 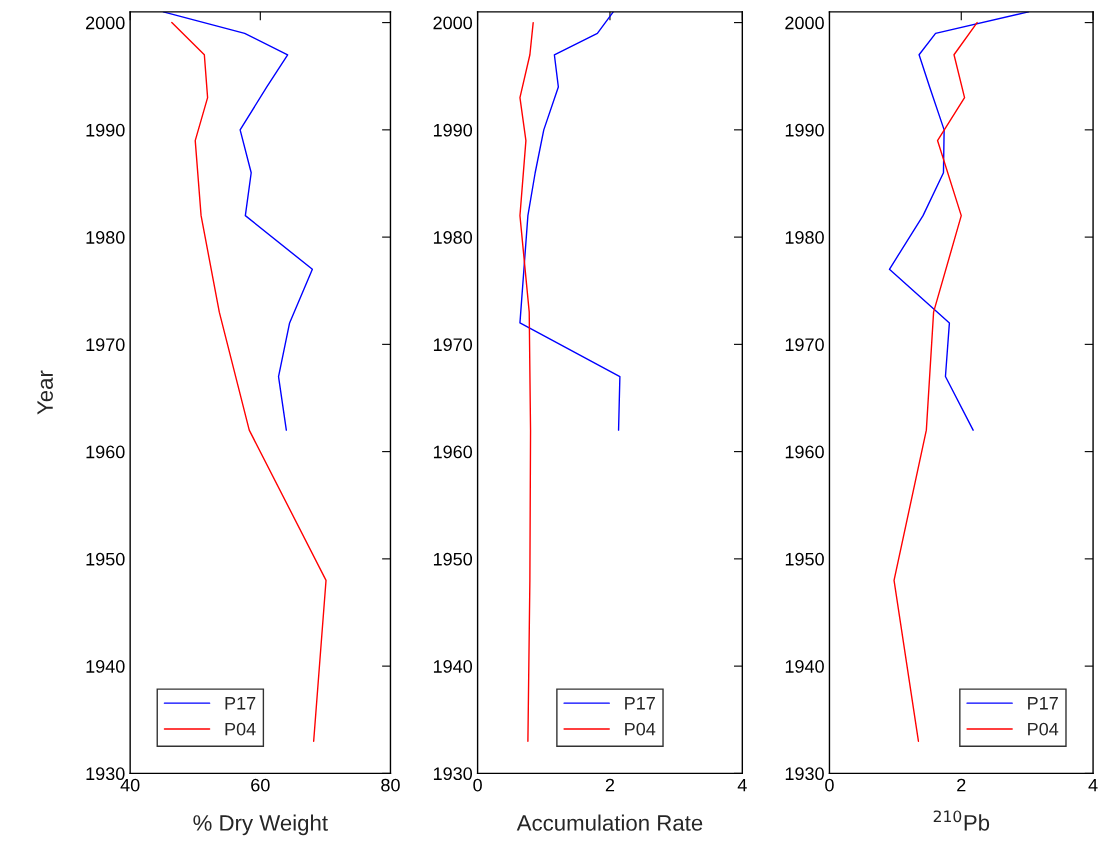 I want to click on x-tick-label: 60, so click(x=260, y=785).